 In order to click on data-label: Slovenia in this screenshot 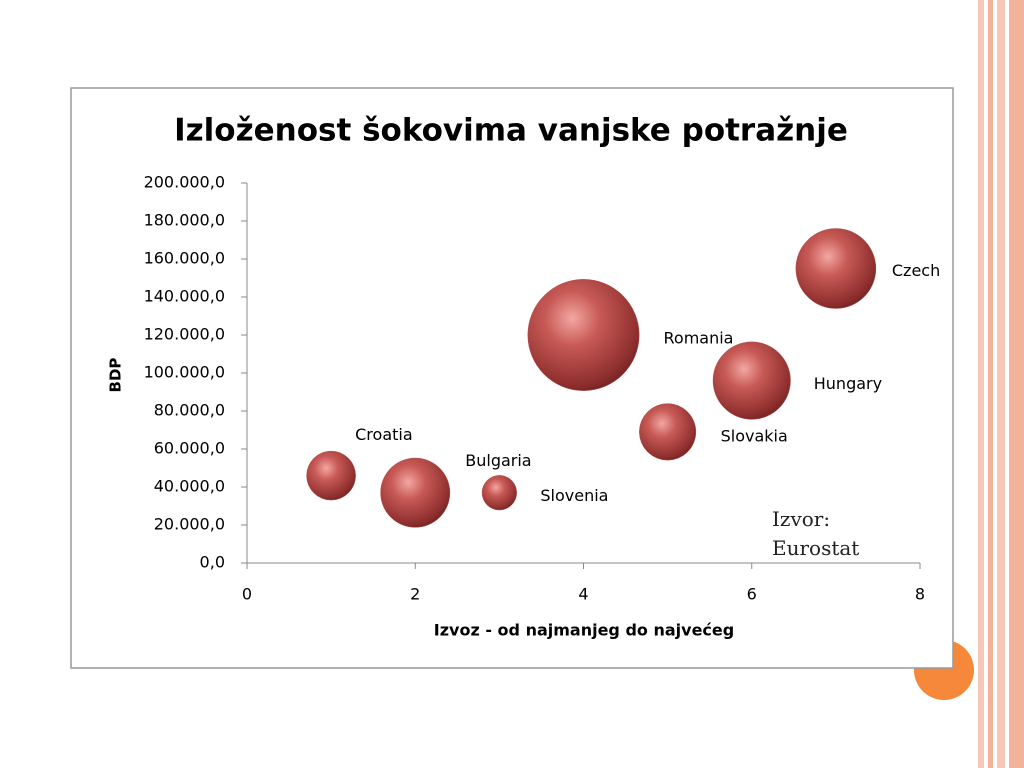, I will do `click(574, 495)`.